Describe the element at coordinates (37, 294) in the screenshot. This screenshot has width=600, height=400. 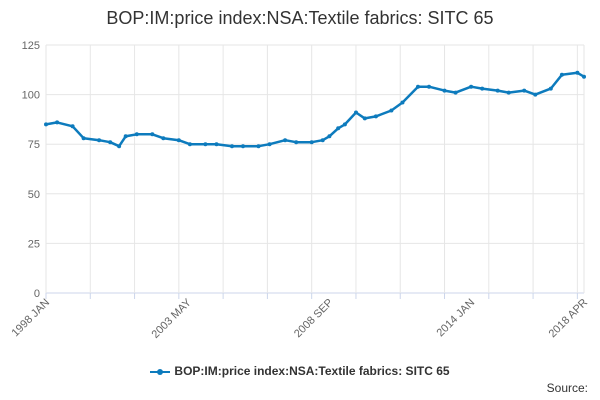
I see `y-tick-label: 0` at that location.